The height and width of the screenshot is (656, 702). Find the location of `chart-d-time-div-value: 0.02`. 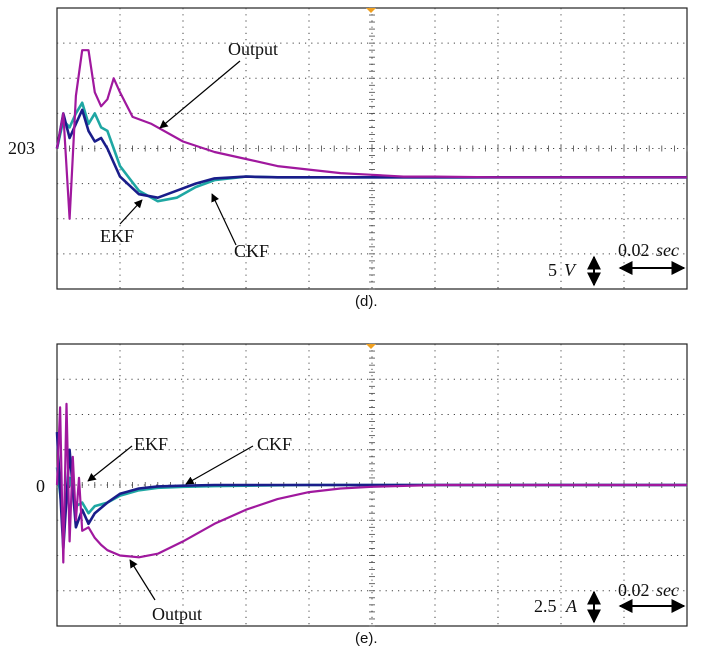

chart-d-time-div-value: 0.02 is located at coordinates (634, 250).